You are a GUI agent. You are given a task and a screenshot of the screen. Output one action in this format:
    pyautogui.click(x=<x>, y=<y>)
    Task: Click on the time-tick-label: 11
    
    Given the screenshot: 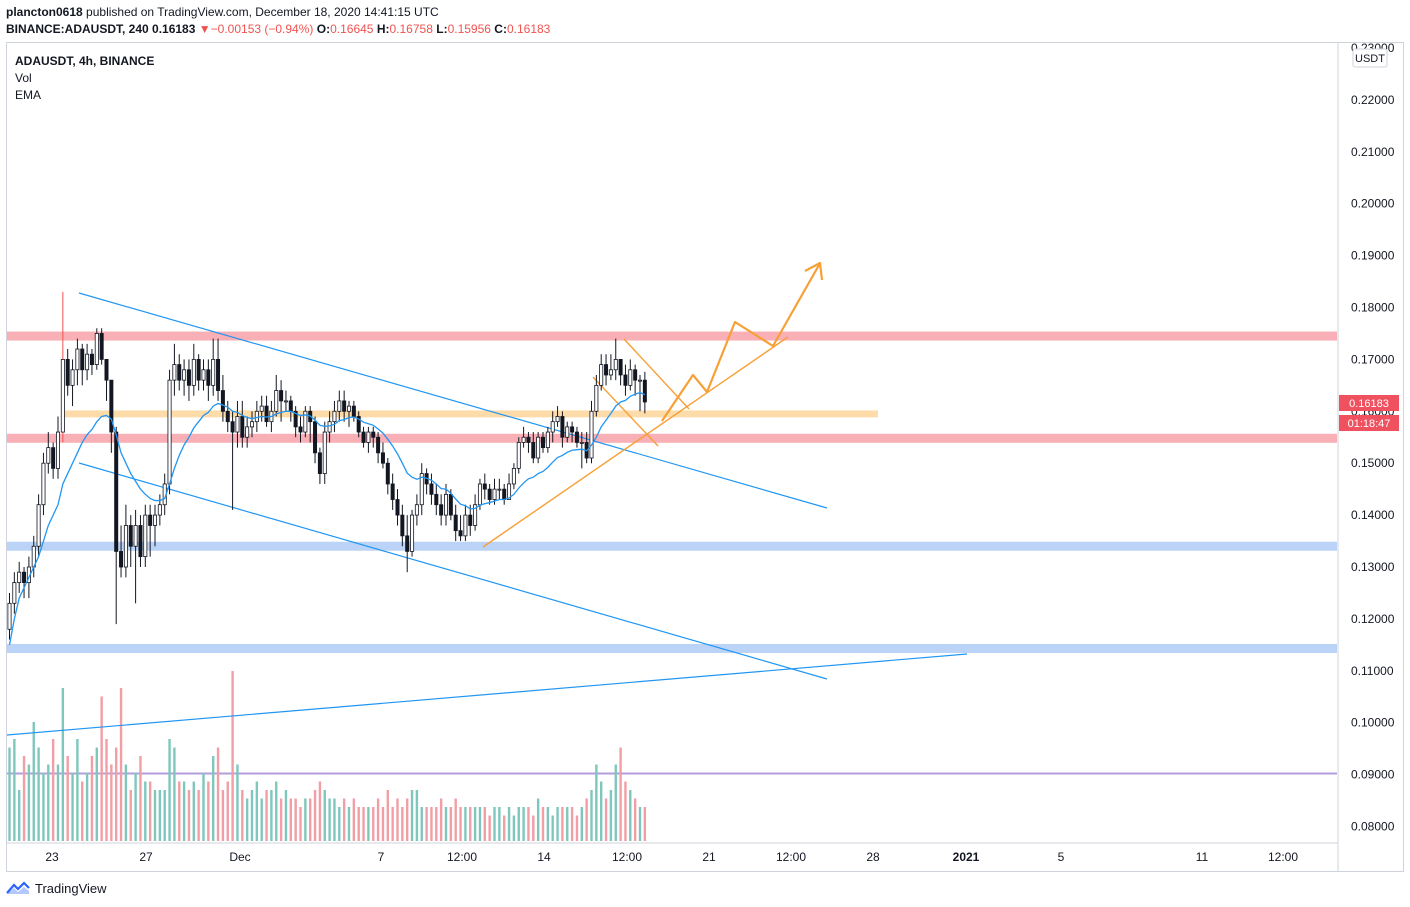 What is the action you would take?
    pyautogui.click(x=1202, y=857)
    